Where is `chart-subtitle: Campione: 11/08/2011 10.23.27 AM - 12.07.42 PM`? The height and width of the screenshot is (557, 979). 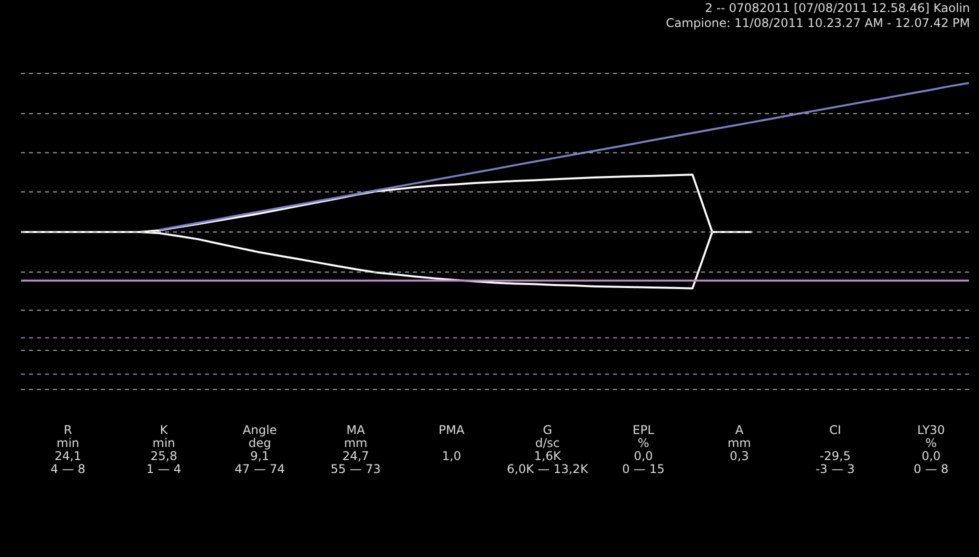 chart-subtitle: Campione: 11/08/2011 10.23.27 AM - 12.07.42 PM is located at coordinates (818, 23).